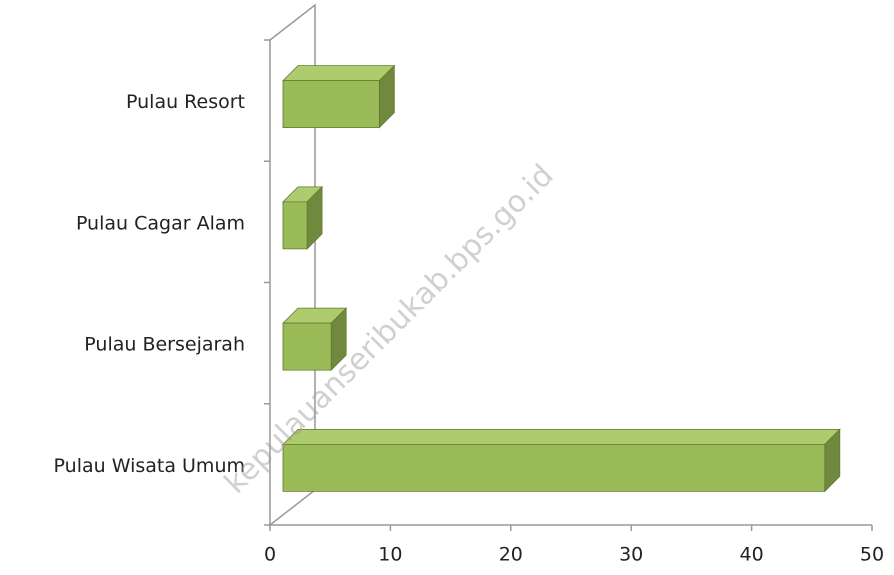 Image resolution: width=894 pixels, height=575 pixels. I want to click on x-tick-label: 10, so click(390, 555).